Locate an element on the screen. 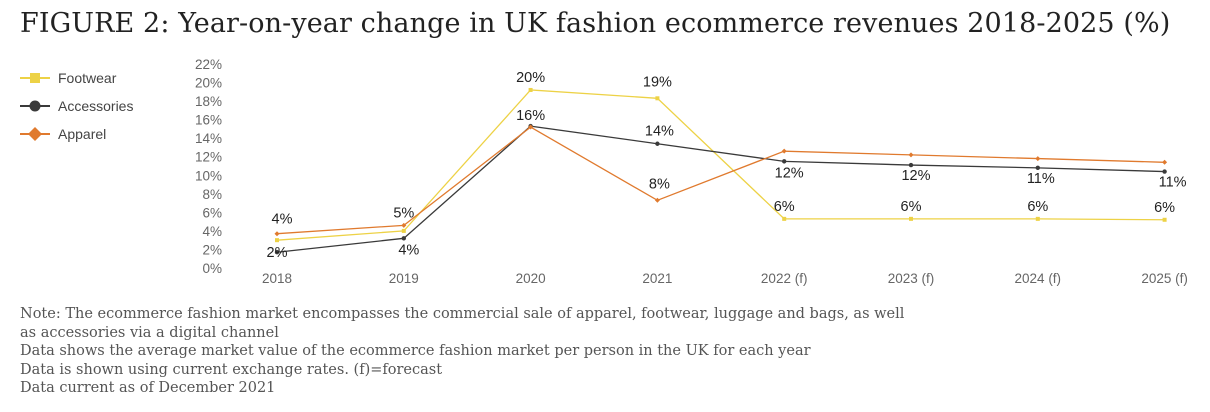  y-tick-label: 22% is located at coordinates (208, 64).